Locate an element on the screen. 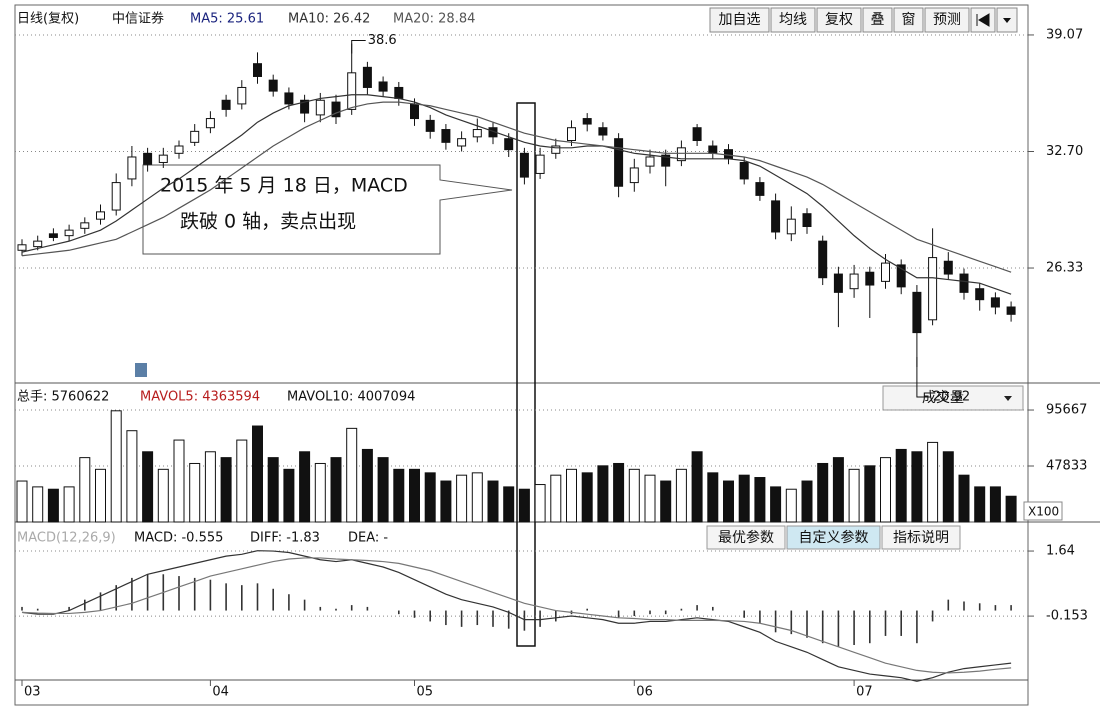 The height and width of the screenshot is (716, 1100). toolbar-button-label: 窗 is located at coordinates (909, 19).